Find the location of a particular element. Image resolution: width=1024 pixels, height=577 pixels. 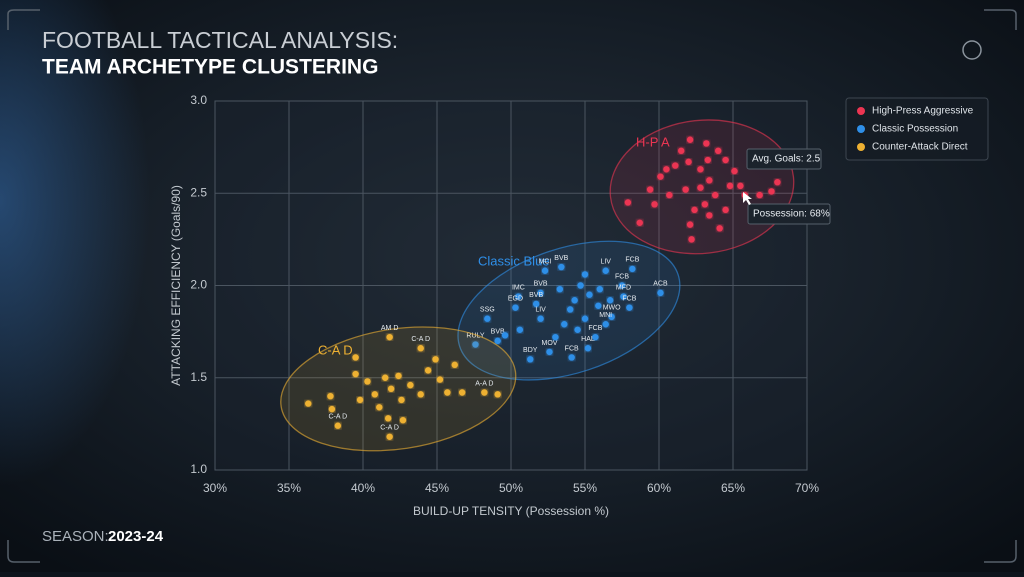

title-line1: FOOTBALL TACTICAL ANALYSIS: is located at coordinates (220, 40).